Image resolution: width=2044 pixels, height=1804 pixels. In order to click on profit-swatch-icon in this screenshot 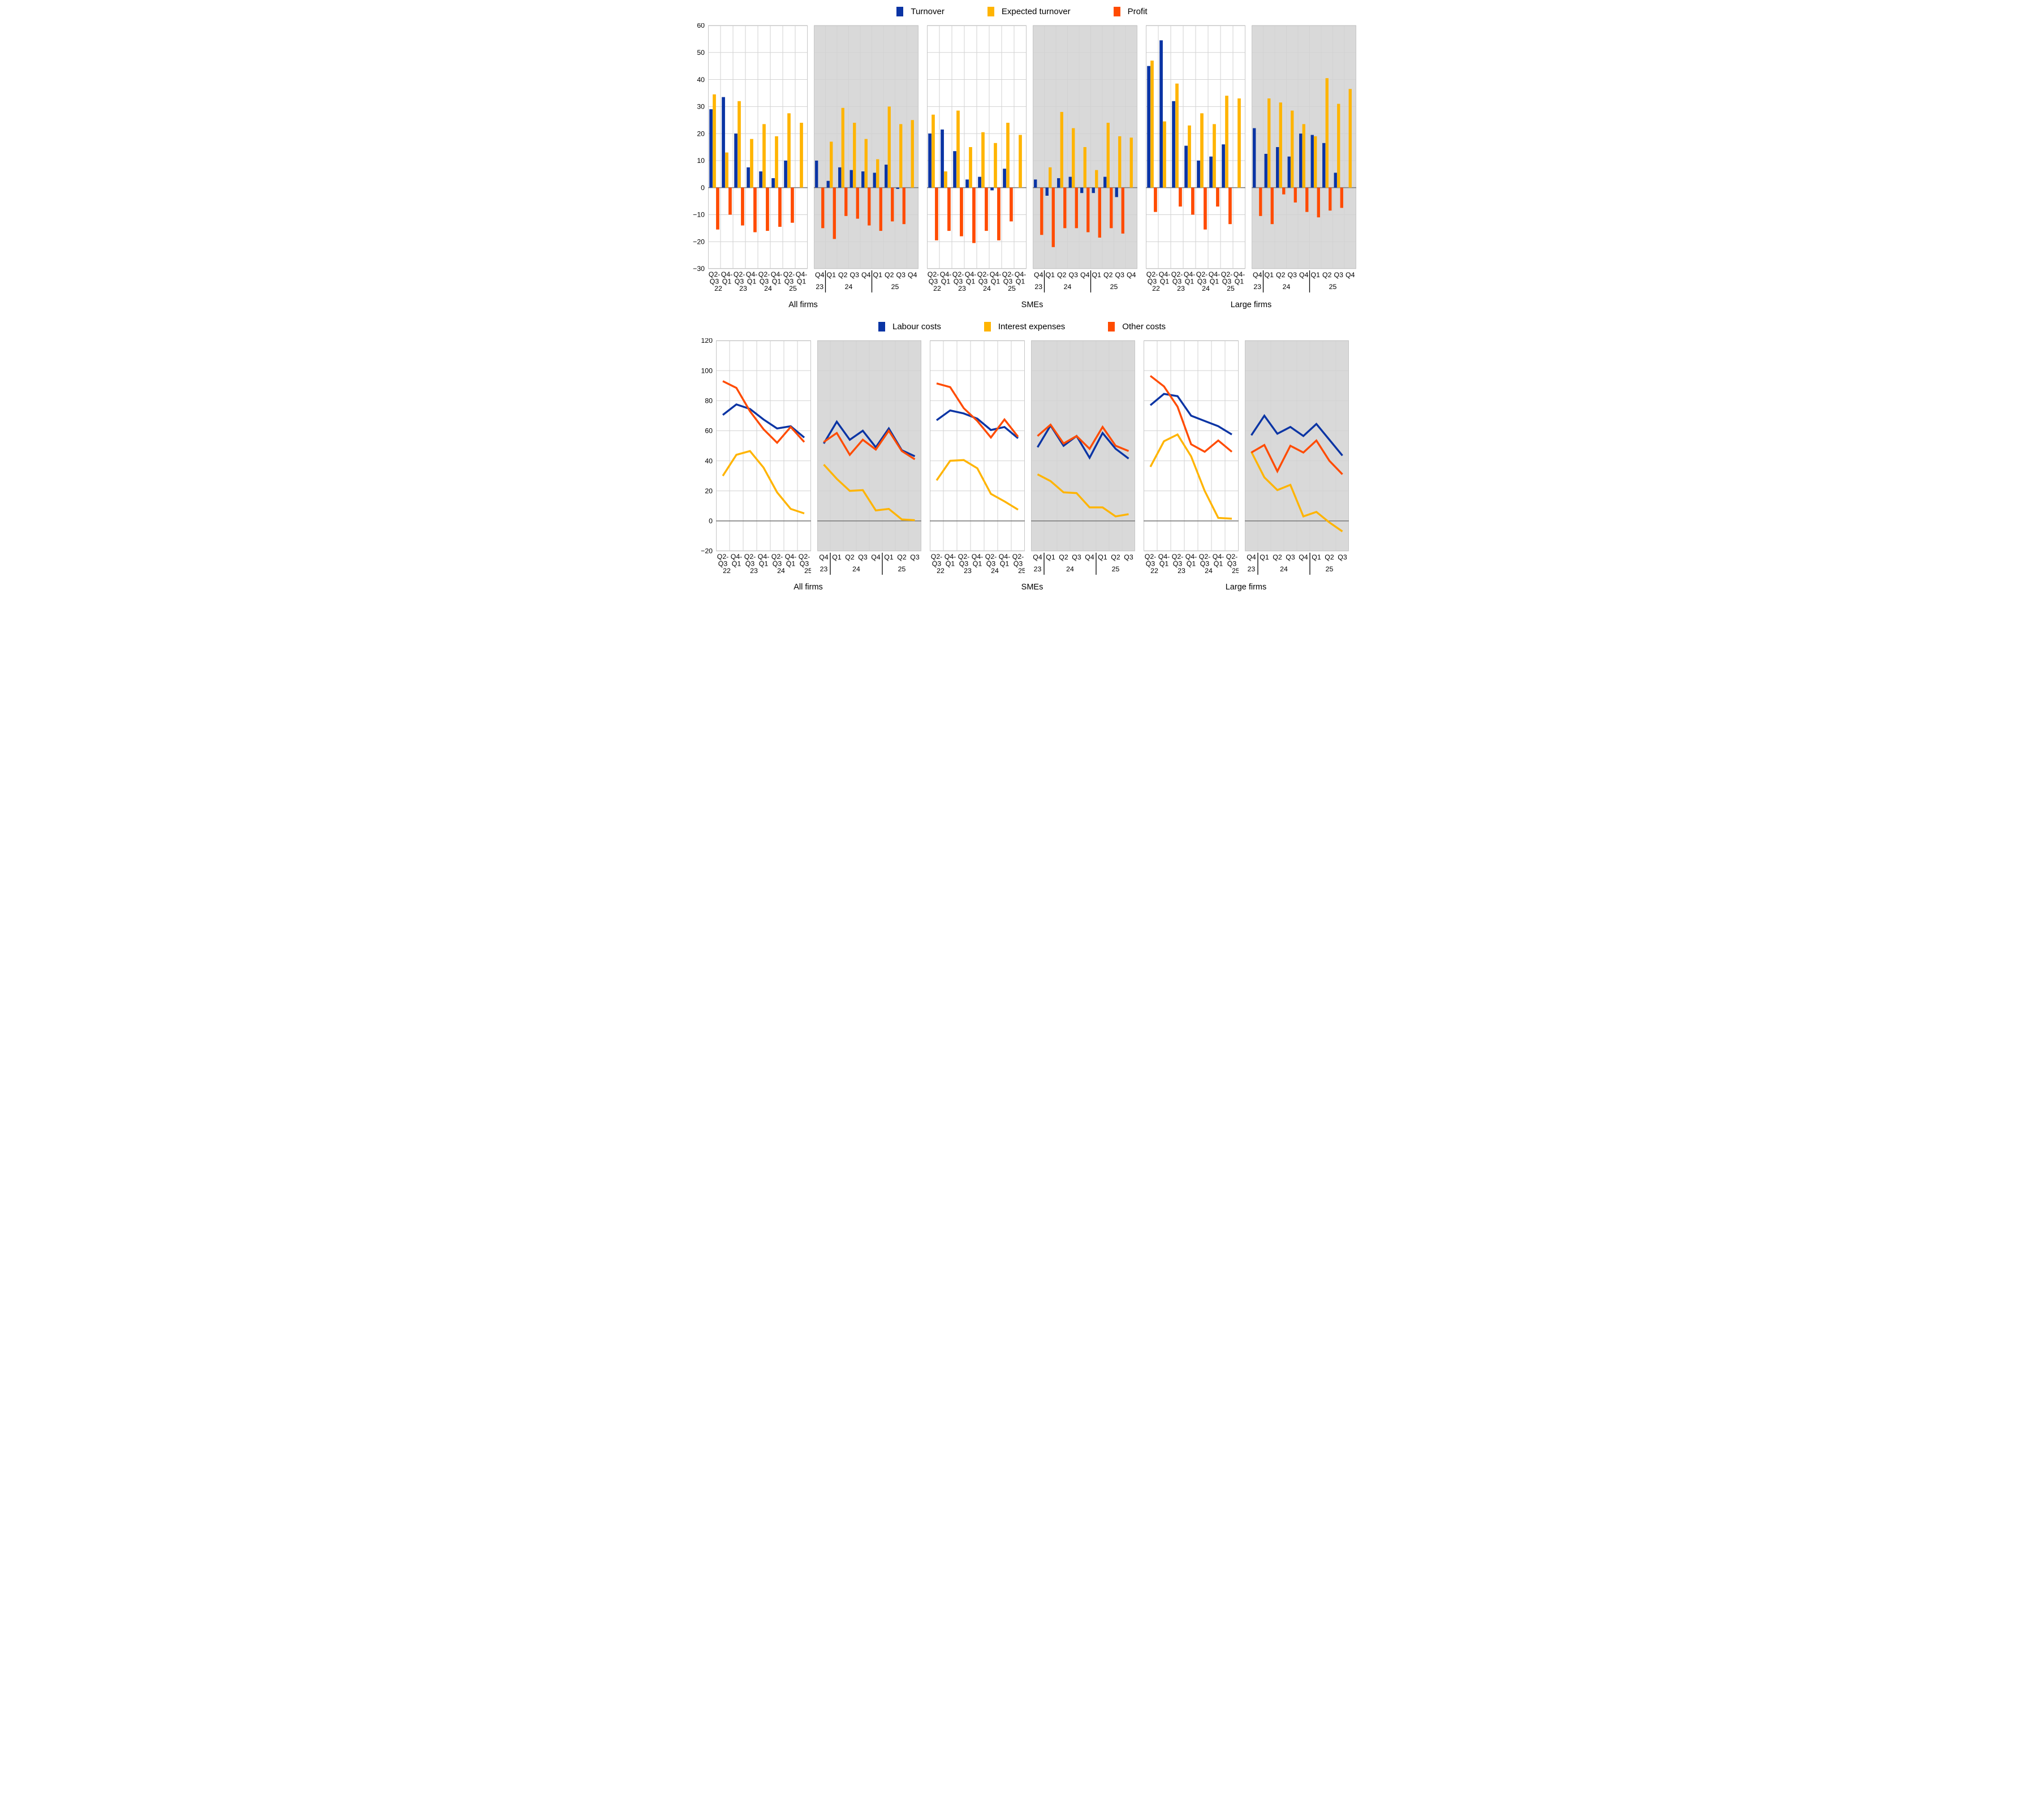, I will do `click(1116, 11)`.